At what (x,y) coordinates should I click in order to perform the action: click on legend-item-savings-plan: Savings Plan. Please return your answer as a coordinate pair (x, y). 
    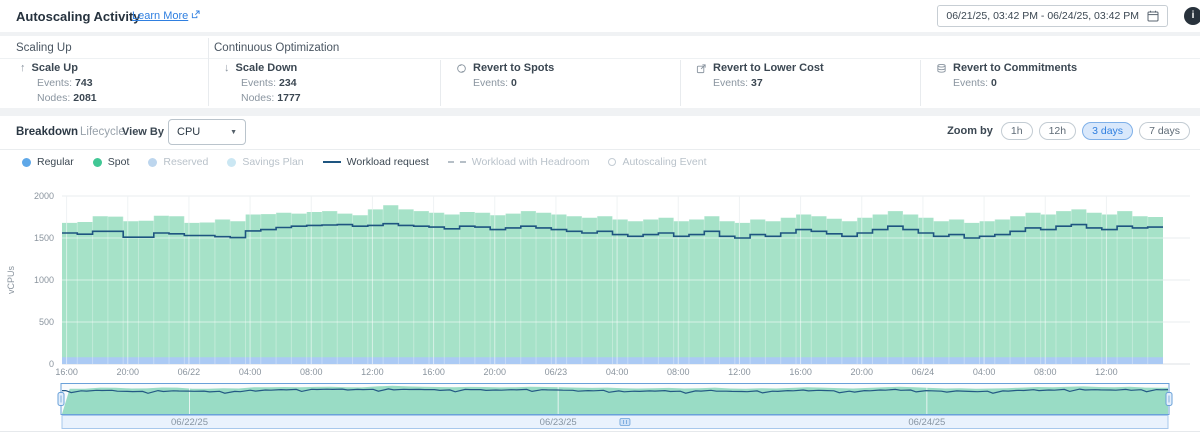
    Looking at the image, I should click on (265, 162).